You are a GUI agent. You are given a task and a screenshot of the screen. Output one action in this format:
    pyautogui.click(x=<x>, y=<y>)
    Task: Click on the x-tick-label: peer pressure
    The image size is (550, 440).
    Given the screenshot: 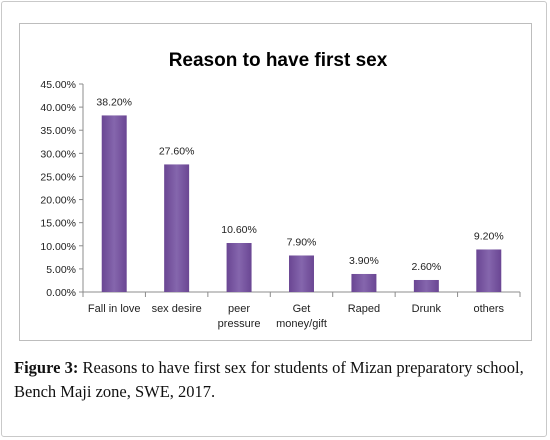 What is the action you would take?
    pyautogui.click(x=239, y=316)
    